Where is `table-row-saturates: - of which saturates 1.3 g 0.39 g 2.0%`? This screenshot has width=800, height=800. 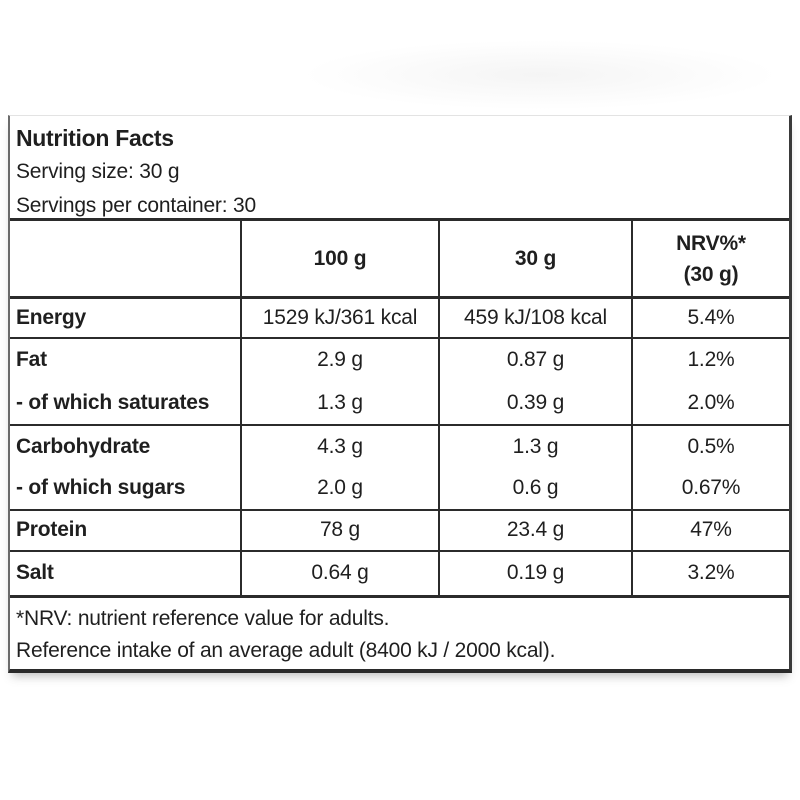 table-row-saturates: - of which saturates 1.3 g 0.39 g 2.0% is located at coordinates (399, 403).